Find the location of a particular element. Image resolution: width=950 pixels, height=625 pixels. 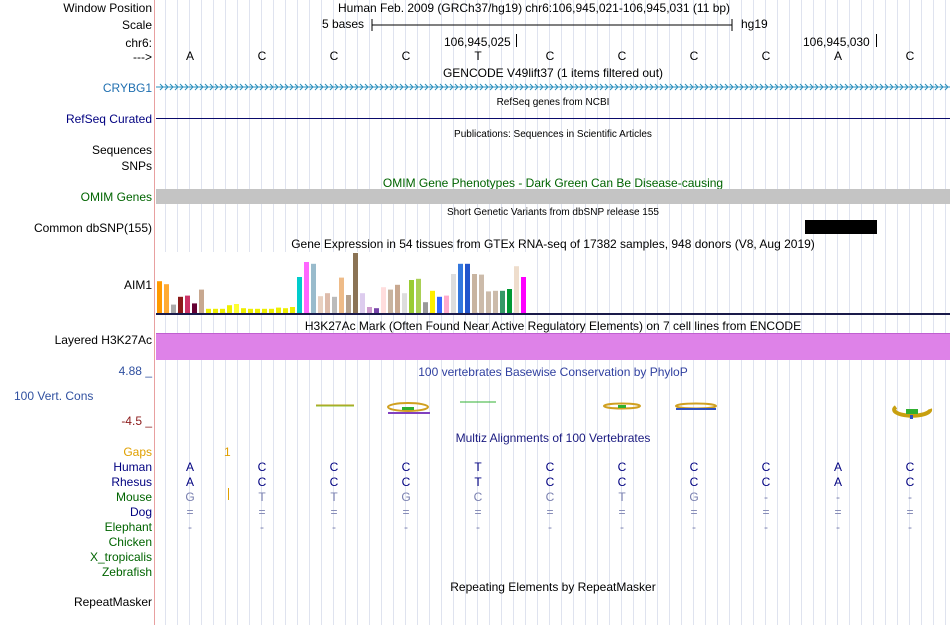

repeatmasker-title: Repeating Elements by RepeatMasker is located at coordinates (553, 587).